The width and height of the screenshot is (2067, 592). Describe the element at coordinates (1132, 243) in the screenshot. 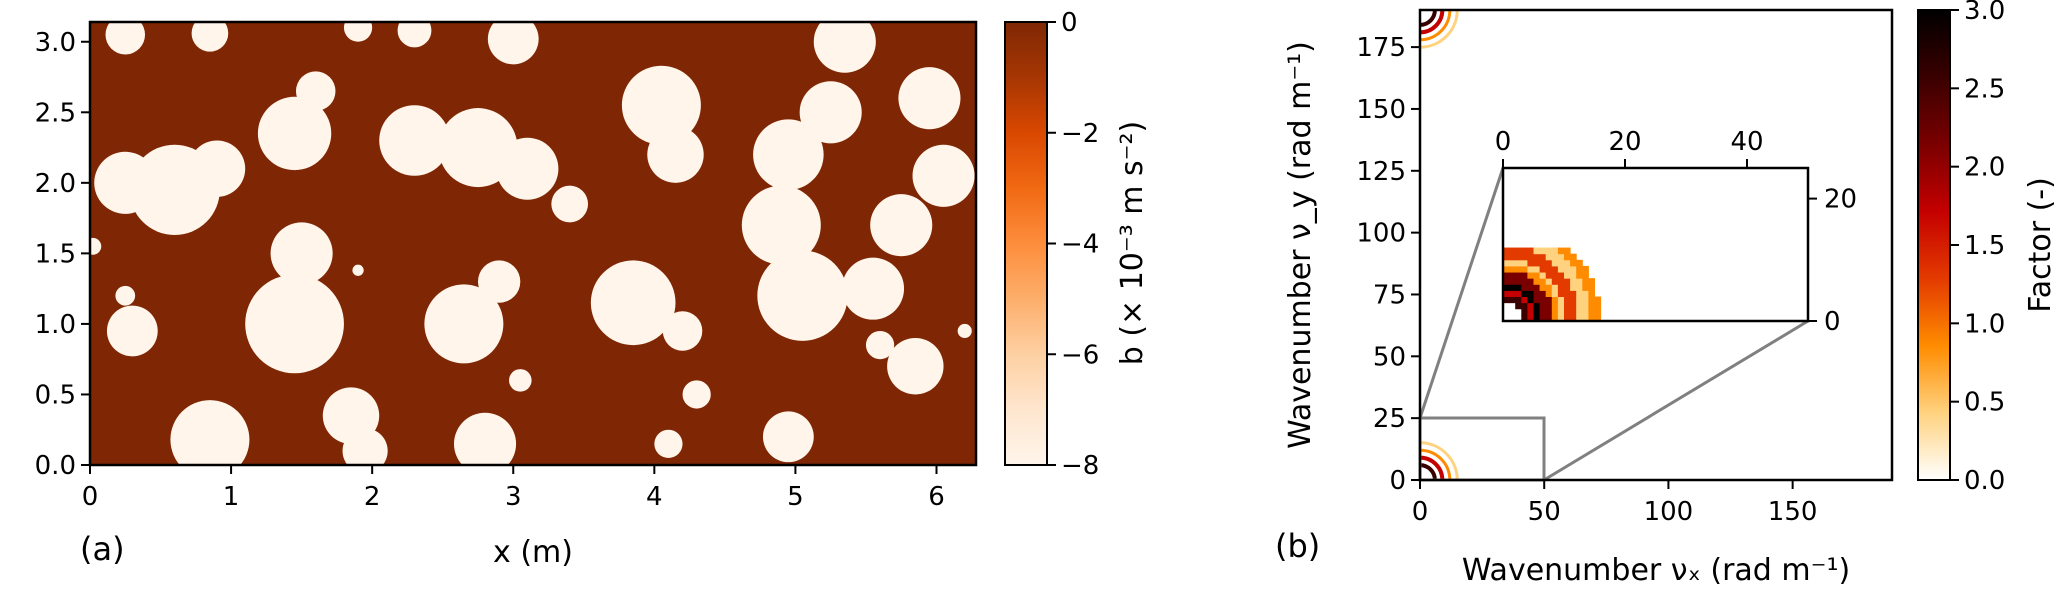

I see `panel-a-colorbar-label: b (× 10⁻³ m s⁻²)` at that location.